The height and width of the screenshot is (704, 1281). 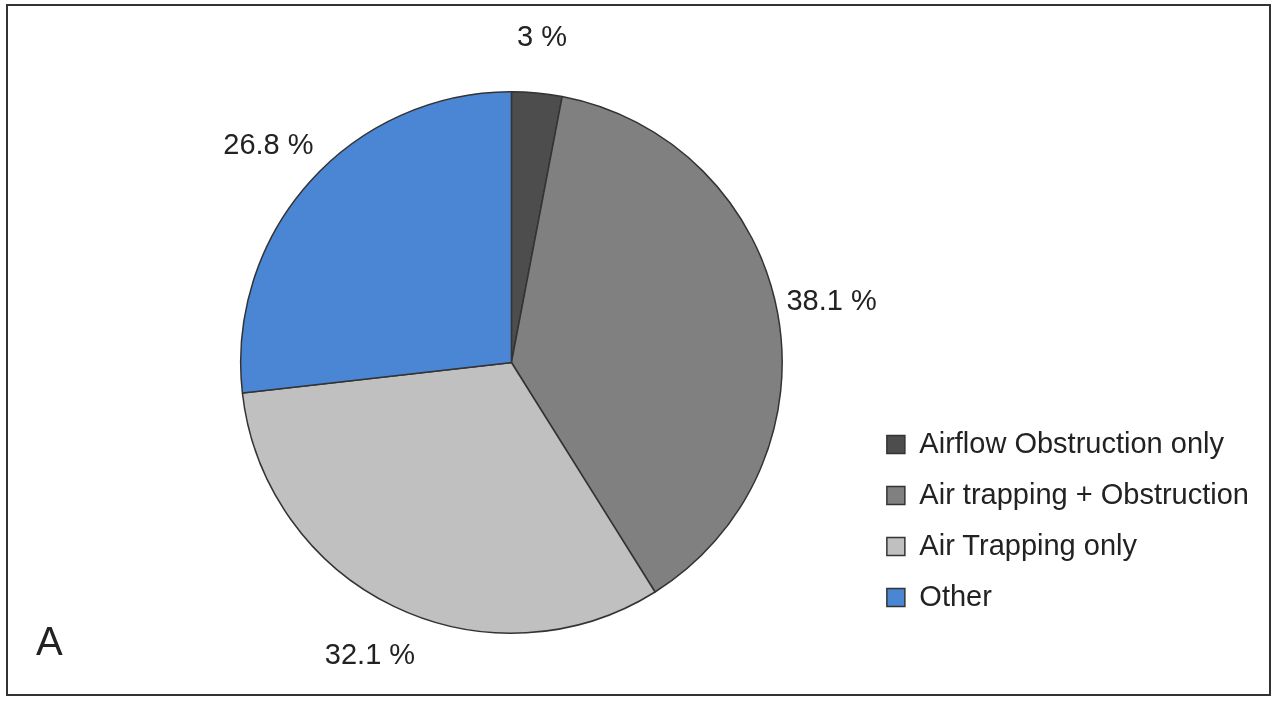 I want to click on data-label: 3 %, so click(x=542, y=36).